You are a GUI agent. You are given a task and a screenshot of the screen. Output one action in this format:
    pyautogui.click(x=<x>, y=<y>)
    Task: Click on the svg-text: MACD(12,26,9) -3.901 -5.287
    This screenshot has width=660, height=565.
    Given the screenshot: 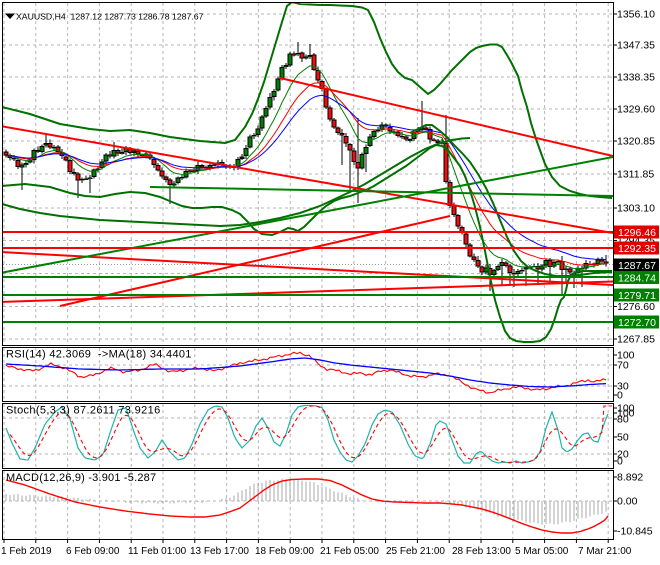 What is the action you would take?
    pyautogui.click(x=81, y=478)
    